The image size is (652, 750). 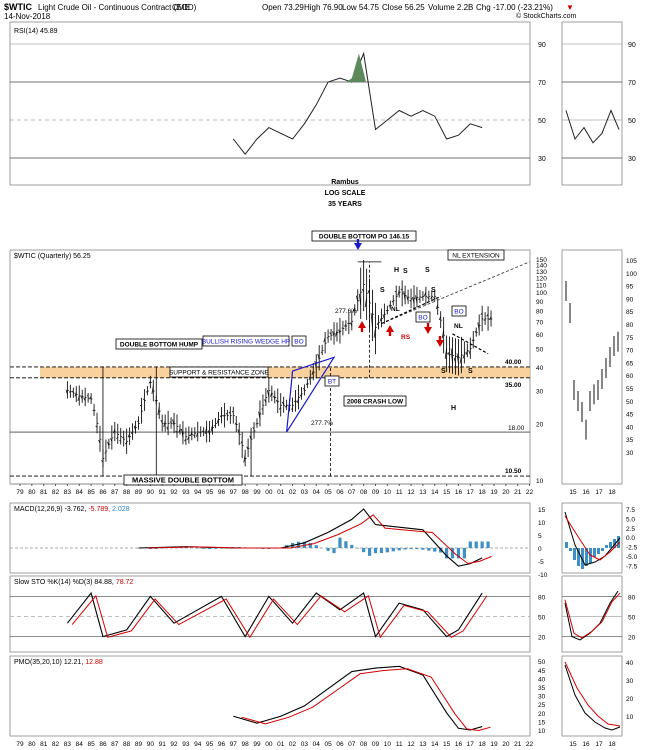 I want to click on x-axis-year: 18, so click(x=483, y=492).